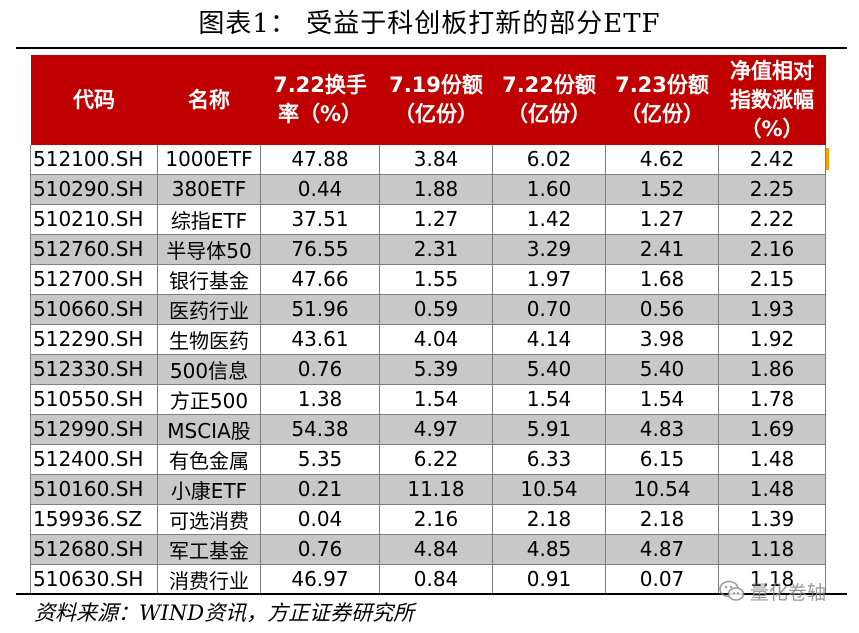 Image resolution: width=859 pixels, height=633 pixels. What do you see at coordinates (209, 189) in the screenshot?
I see `table-cell: 380ETF` at bounding box center [209, 189].